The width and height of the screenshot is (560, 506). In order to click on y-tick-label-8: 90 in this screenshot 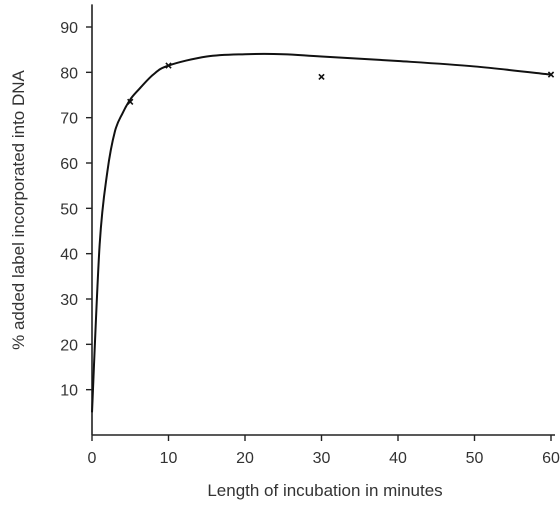, I will do `click(69, 28)`.